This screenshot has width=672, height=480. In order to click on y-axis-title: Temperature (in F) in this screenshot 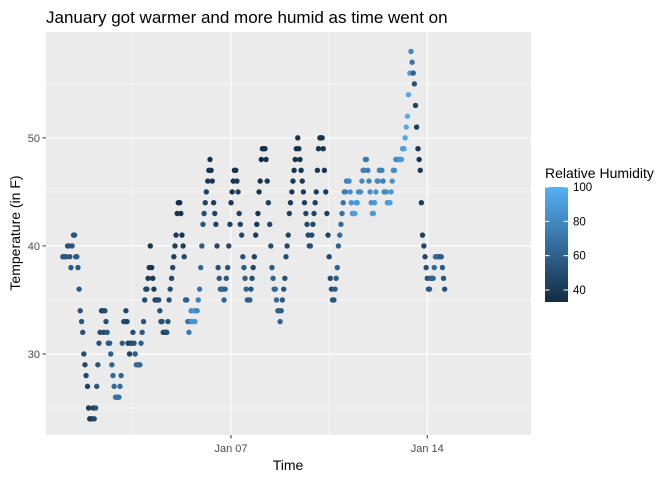, I will do `click(15, 232)`.